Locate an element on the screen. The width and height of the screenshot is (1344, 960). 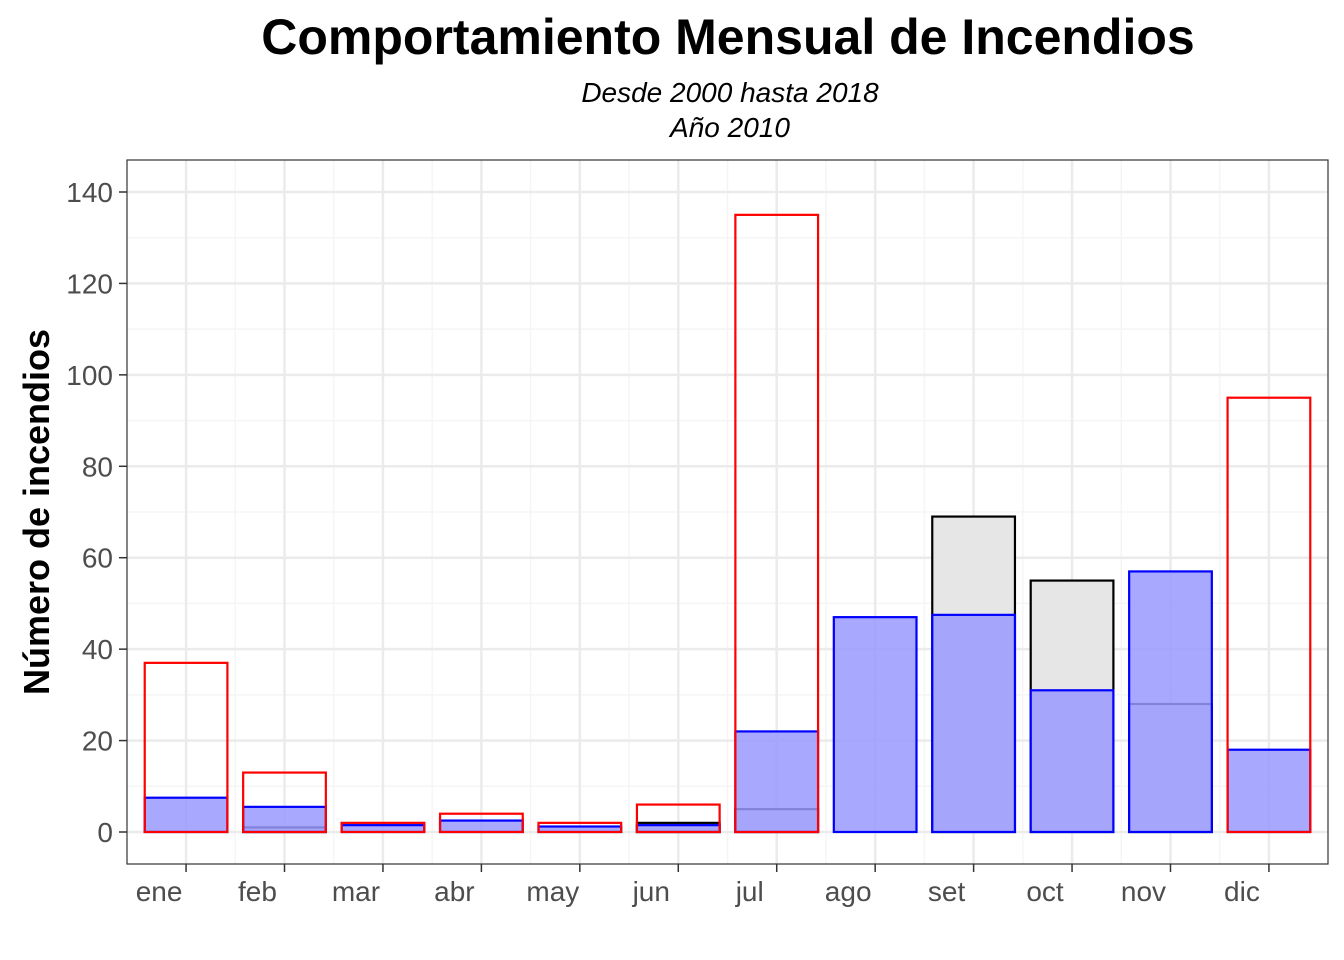
bar-red-outline-abr is located at coordinates (481, 823).